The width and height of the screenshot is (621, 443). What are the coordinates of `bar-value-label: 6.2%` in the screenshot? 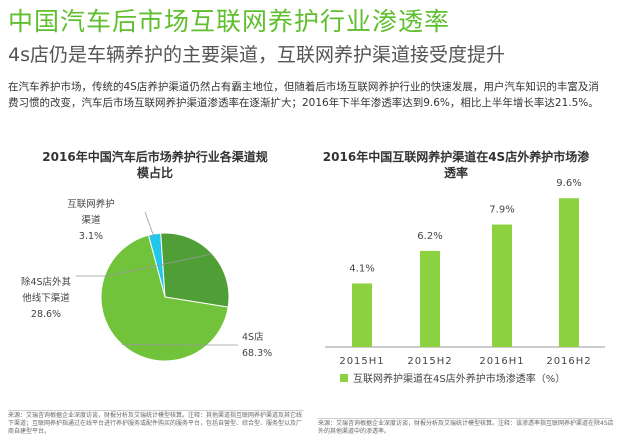 It's located at (429, 236).